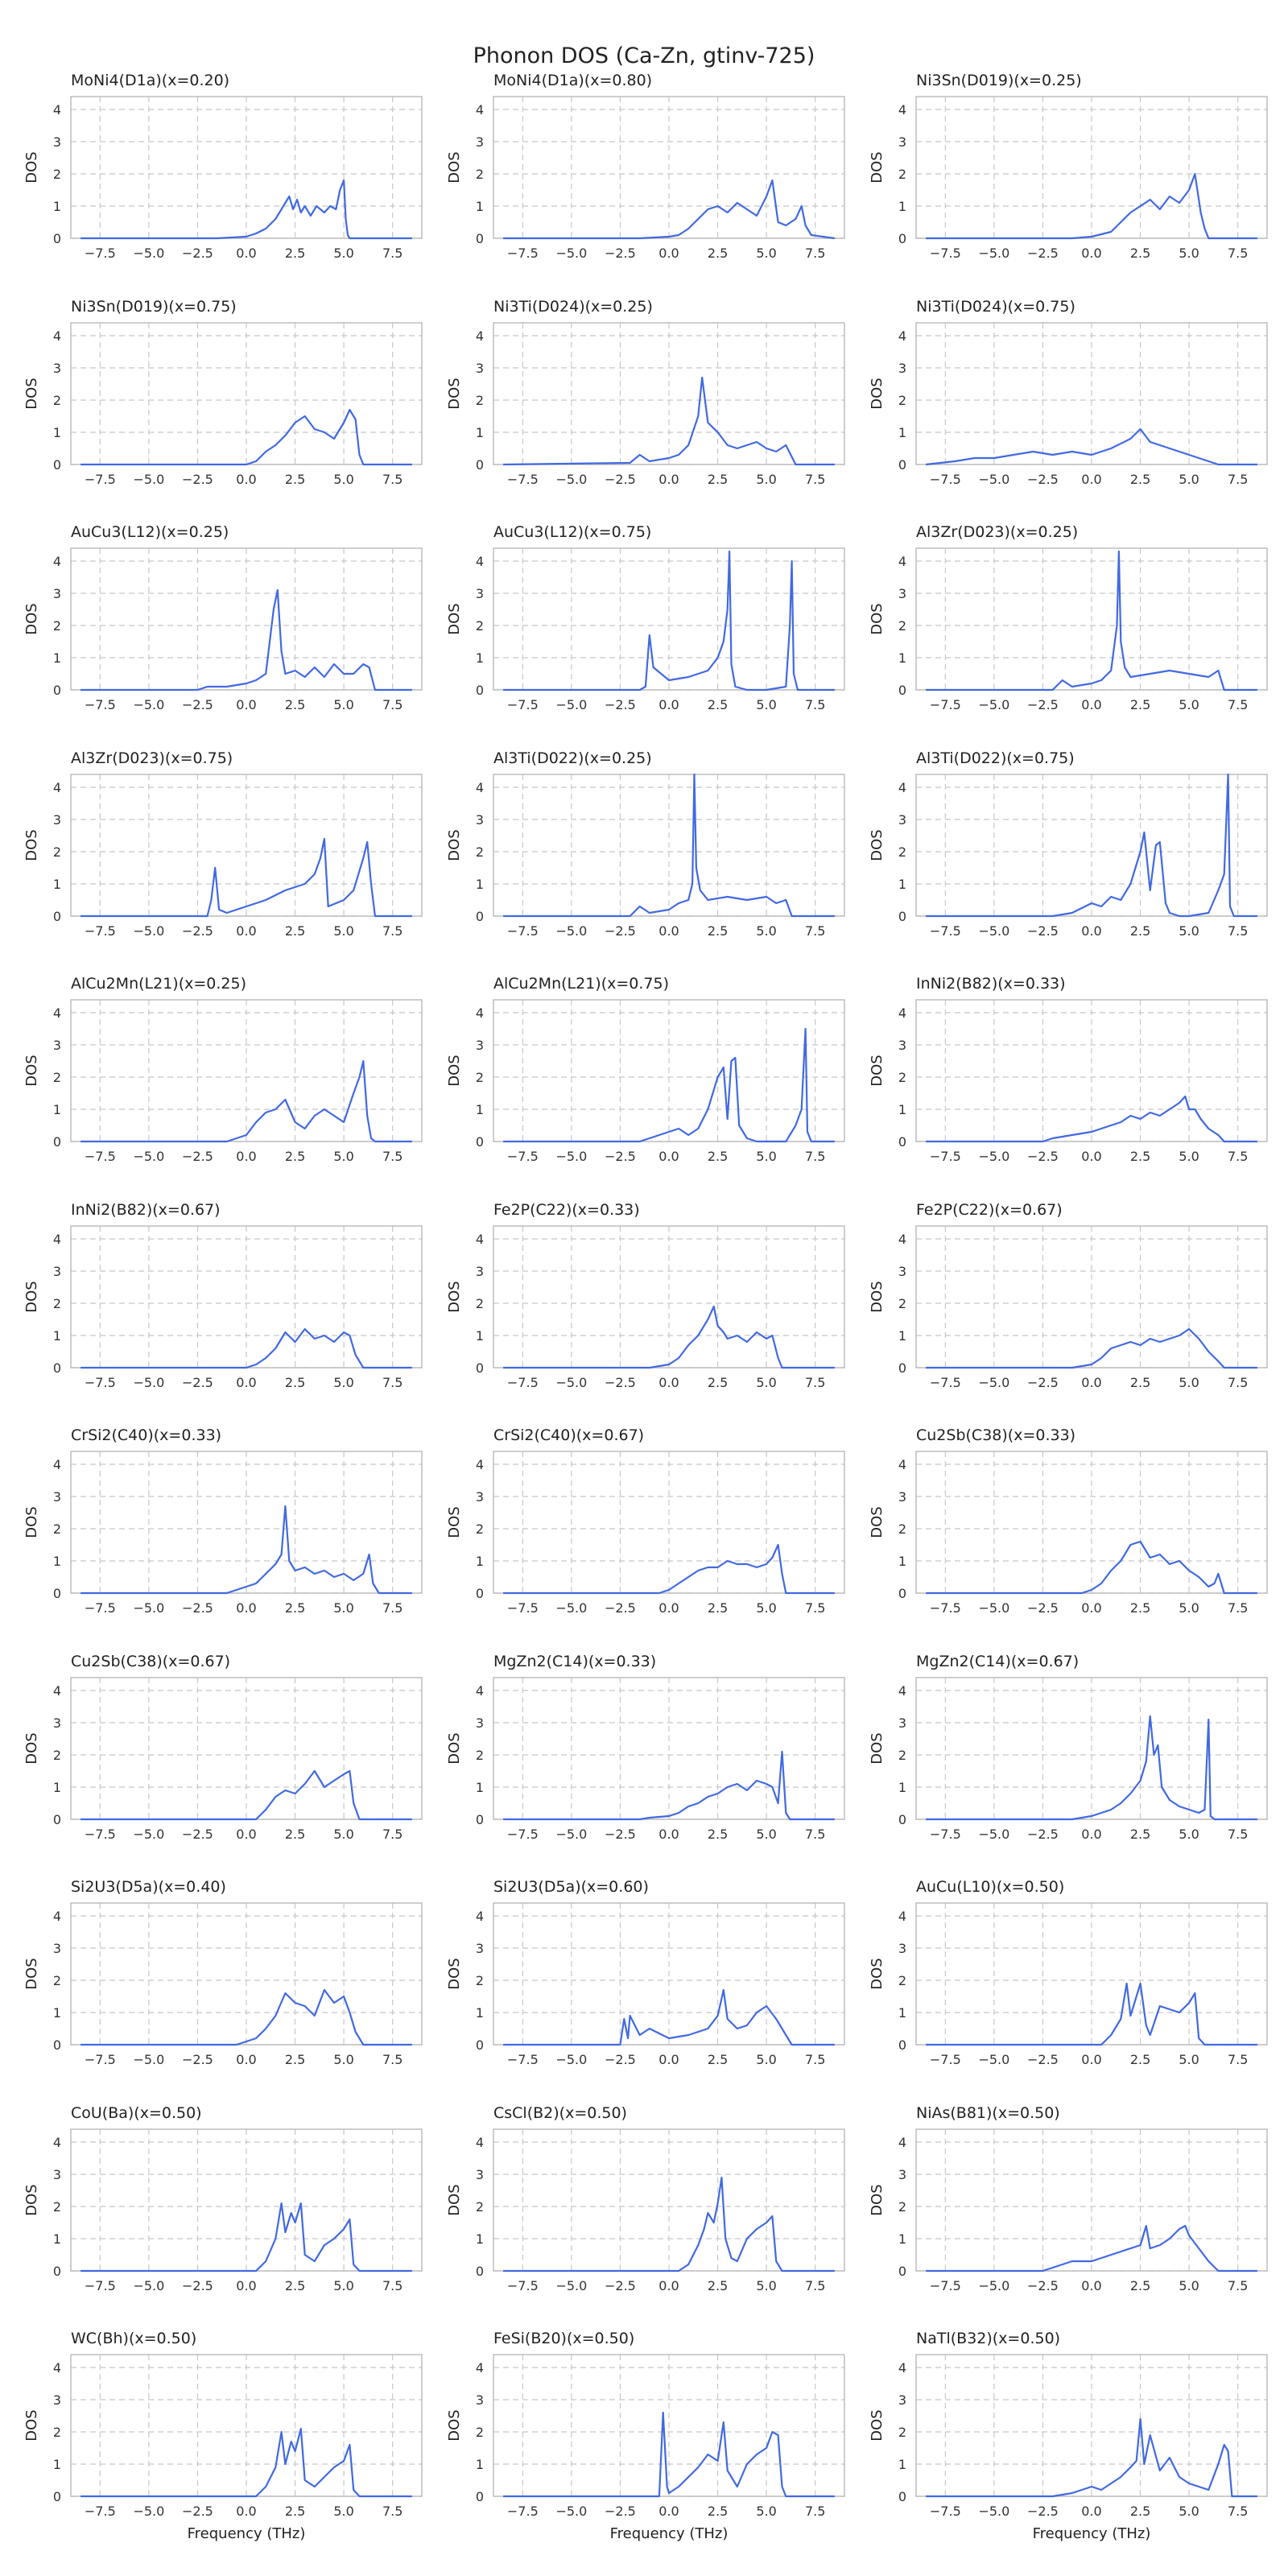  I want to click on panel-title: Cu2Sb(C38)(x=0.67), so click(150, 1661).